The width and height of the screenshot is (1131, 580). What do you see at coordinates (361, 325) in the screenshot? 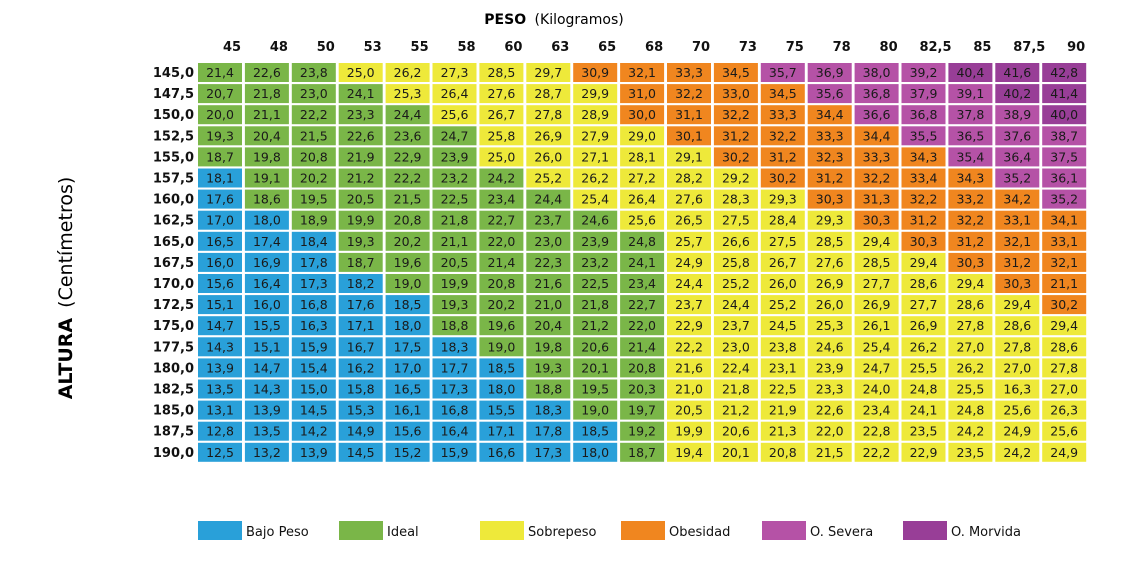
I see `cell-value: 17,1` at bounding box center [361, 325].